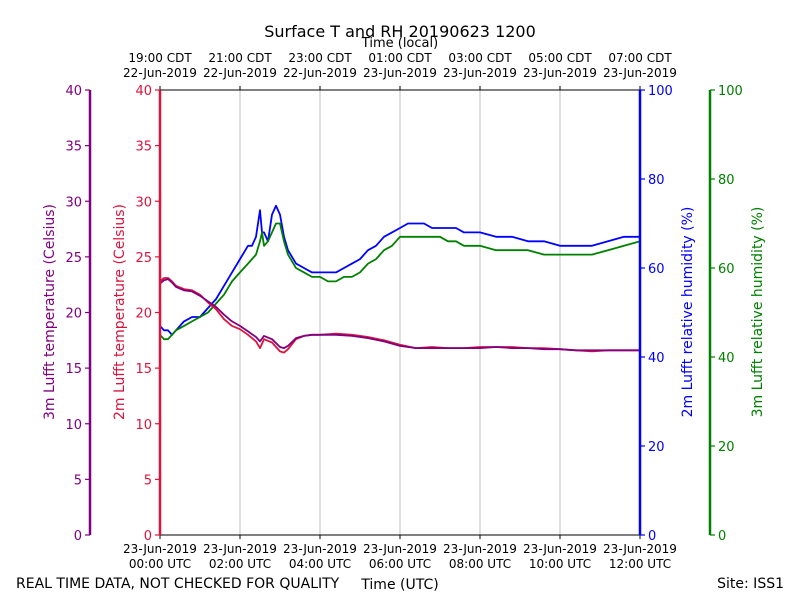  I want to click on site-label: Site: ISS1, so click(750, 584).